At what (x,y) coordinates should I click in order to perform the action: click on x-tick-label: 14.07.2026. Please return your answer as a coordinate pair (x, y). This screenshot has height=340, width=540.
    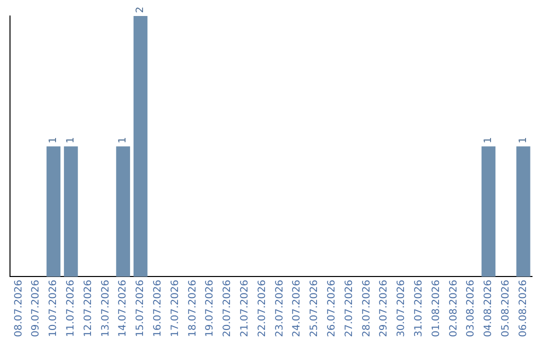
    Looking at the image, I should click on (123, 309).